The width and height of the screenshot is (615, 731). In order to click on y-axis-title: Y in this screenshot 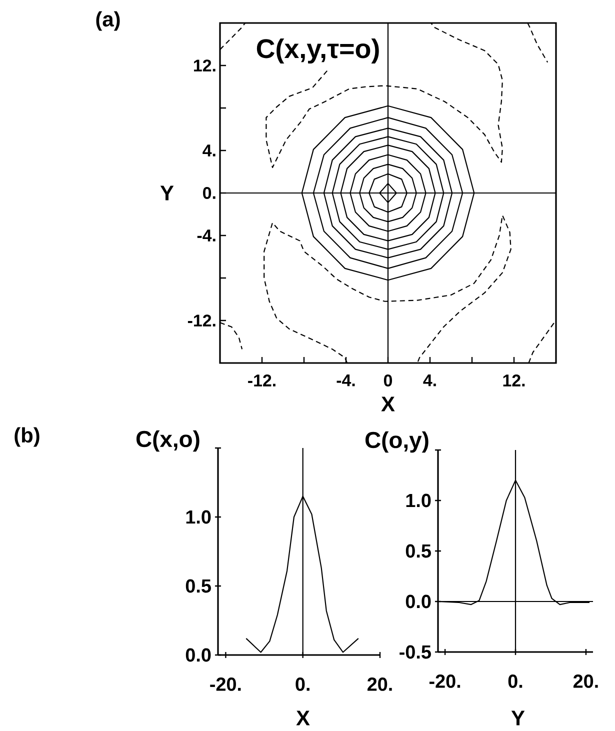, I will do `click(167, 193)`.